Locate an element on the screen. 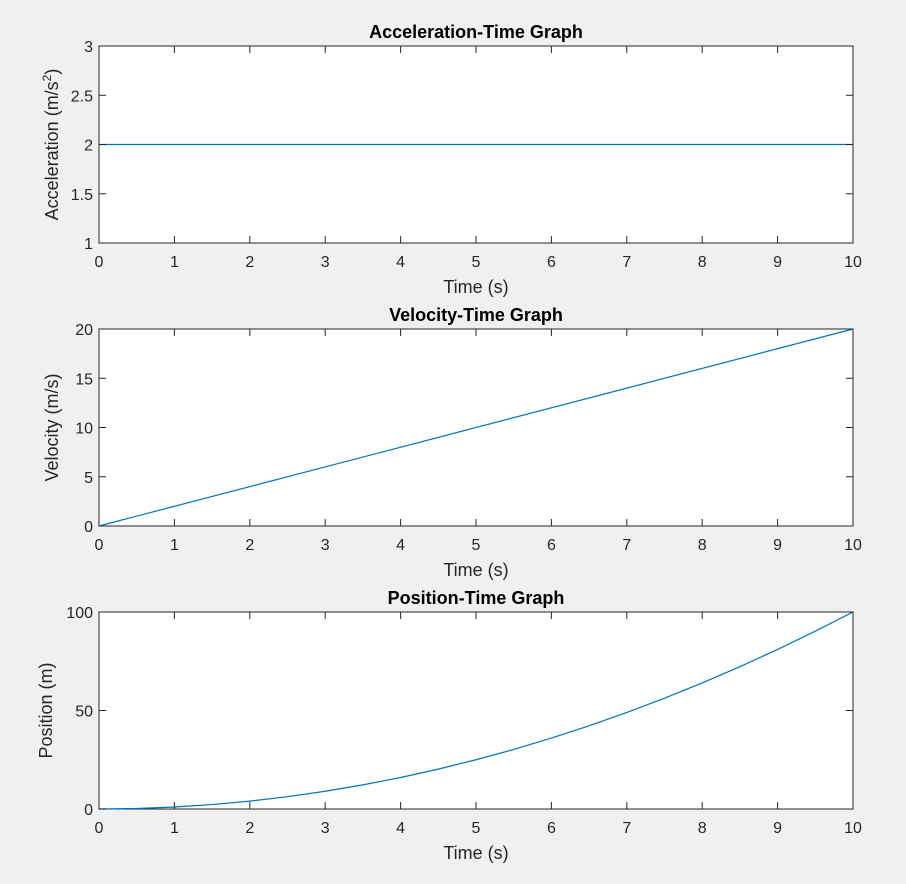 This screenshot has width=906, height=884. position-x-tick-label: 6 is located at coordinates (551, 828).